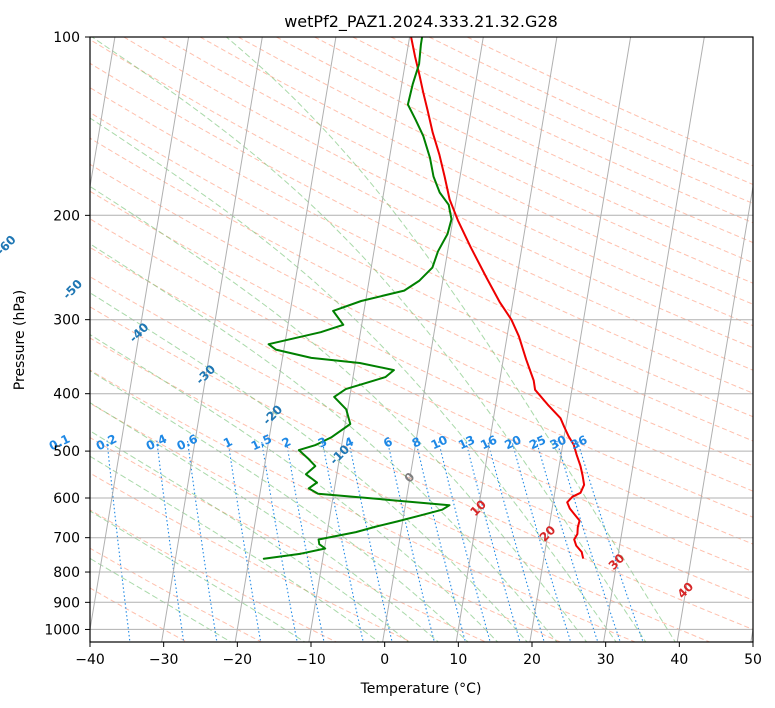  Describe the element at coordinates (421, 22) in the screenshot. I see `chart-title: wetPf2_PAZ1.2024.333.21.32.G28` at that location.